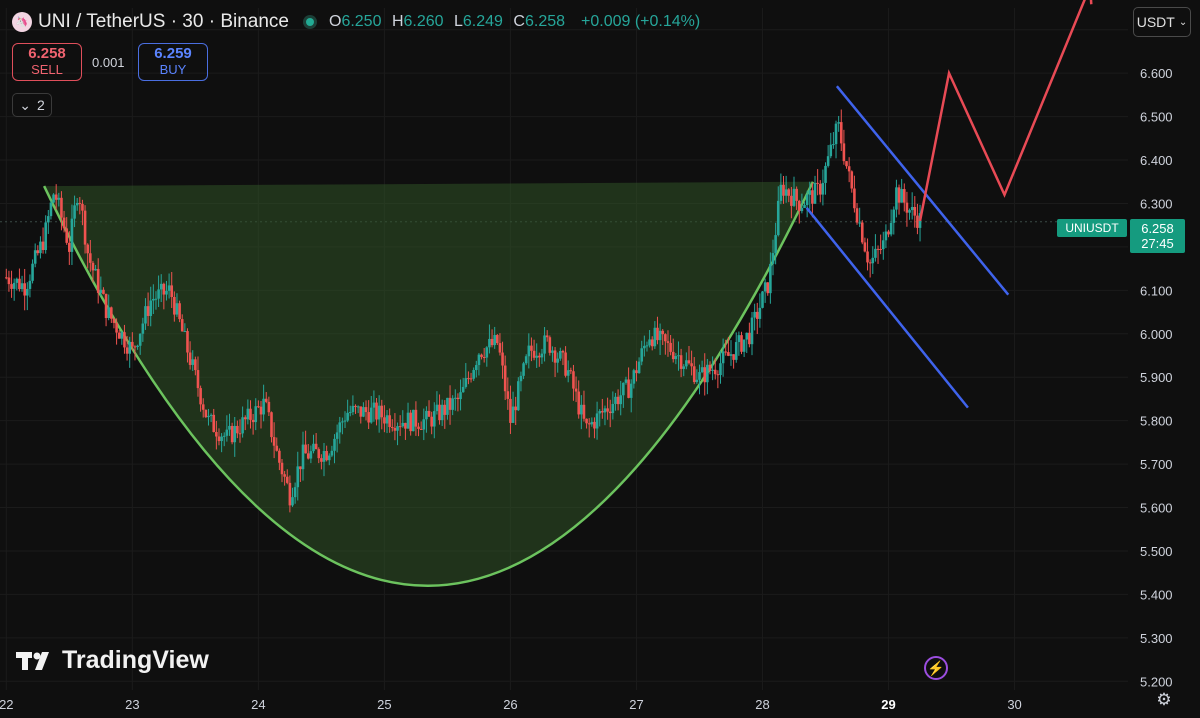 This screenshot has height=718, width=1200. Describe the element at coordinates (1164, 699) in the screenshot. I see `settings-gear-icon: ⚙` at that location.